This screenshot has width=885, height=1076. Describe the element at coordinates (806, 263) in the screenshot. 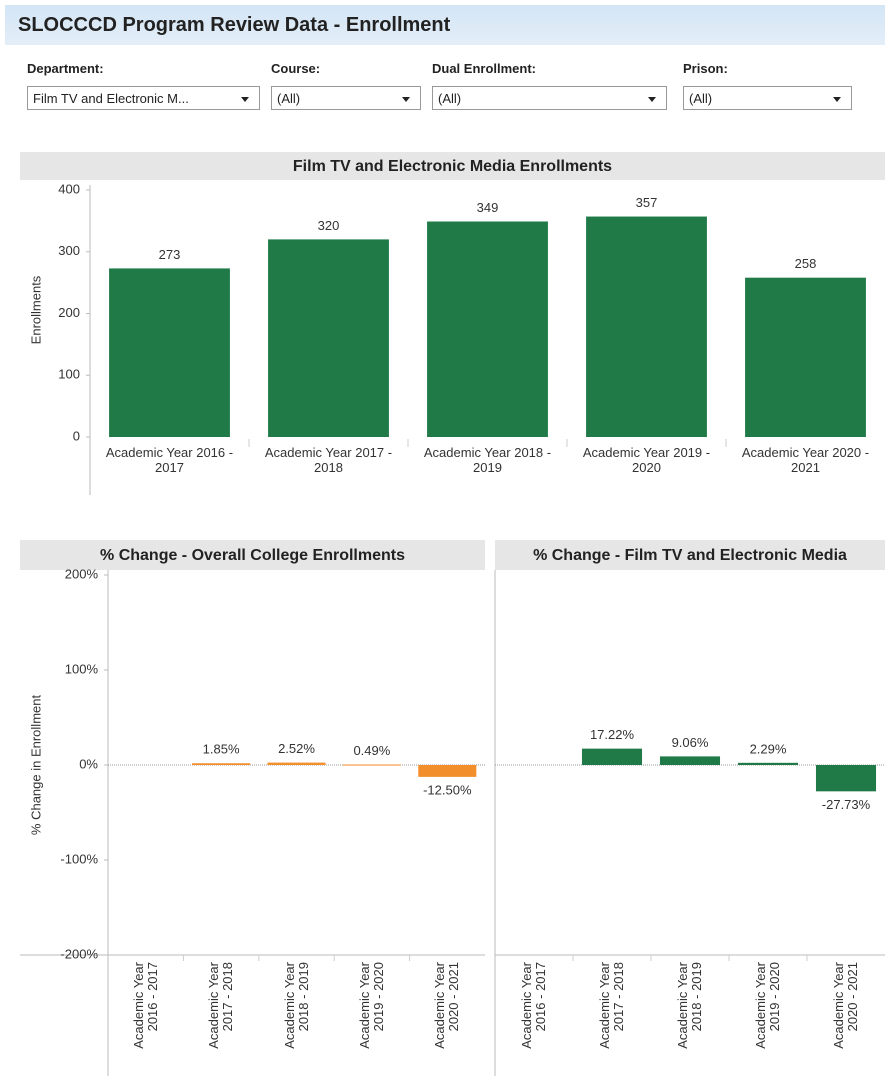

I see `data-label: 258` at that location.